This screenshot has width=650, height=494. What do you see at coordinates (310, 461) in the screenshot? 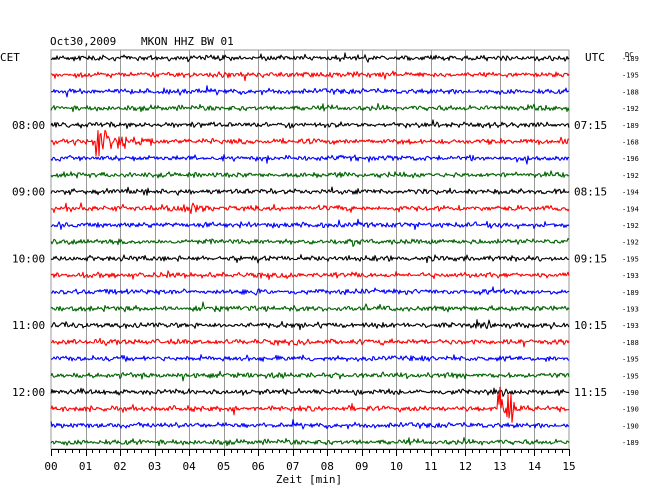
I see `x-axis: 00 01 02 03 04 05 06 07 08 09 10 11 12 13 14 15` at bounding box center [310, 461].